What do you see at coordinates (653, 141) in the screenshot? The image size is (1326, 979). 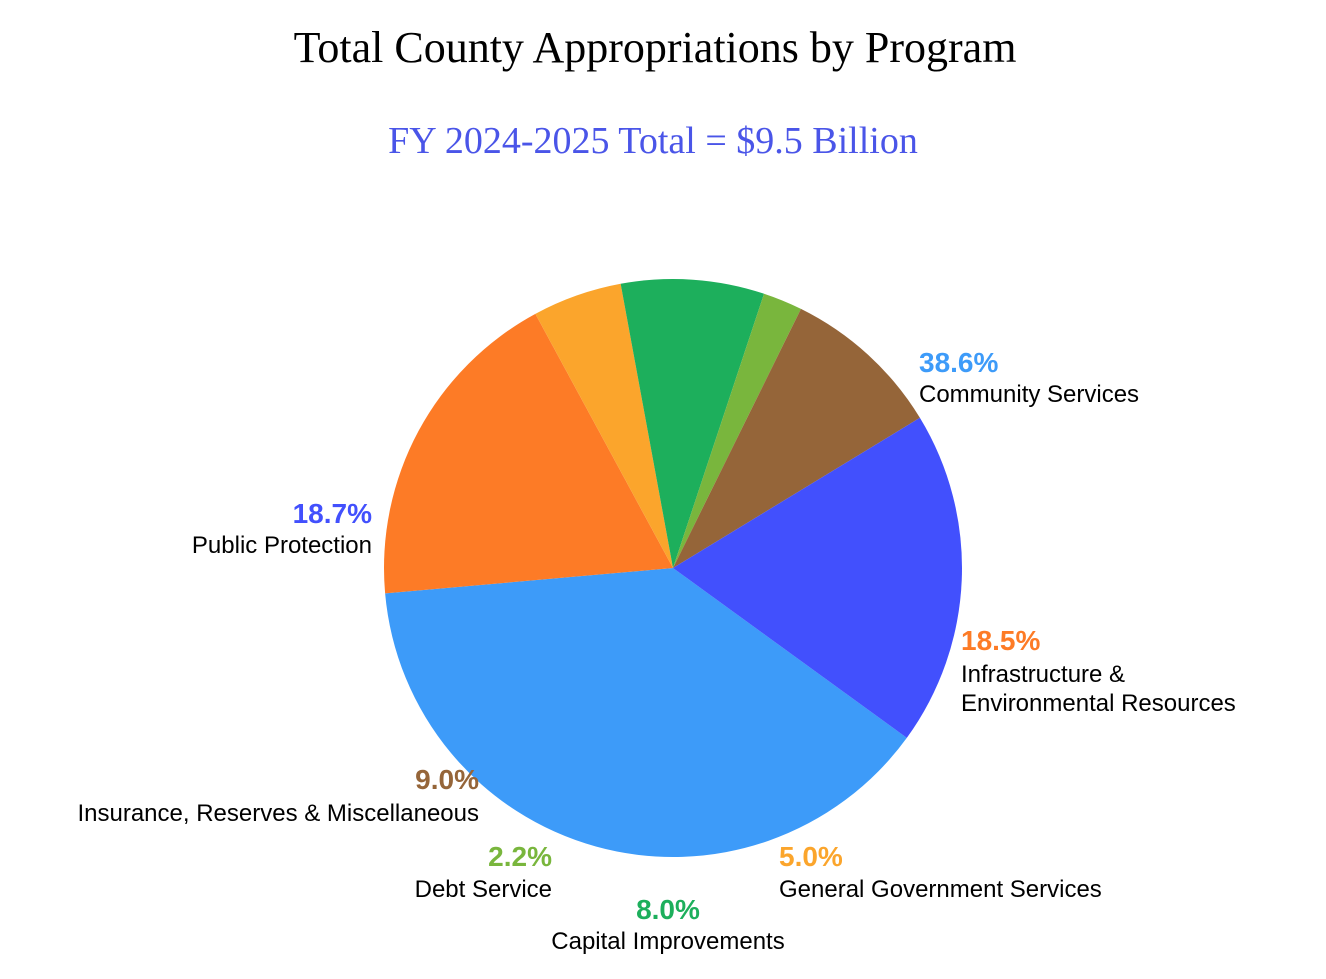 I see `chart-subtitle: FY 2024-2025 Total = $9.5 Billion` at bounding box center [653, 141].